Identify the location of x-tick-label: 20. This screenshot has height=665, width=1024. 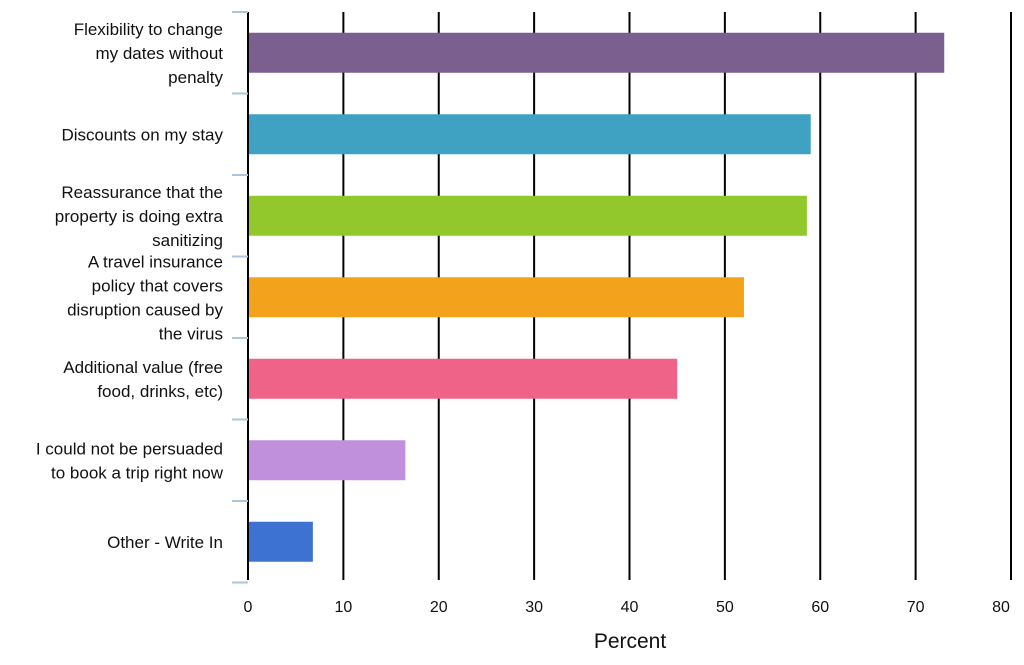
(439, 607).